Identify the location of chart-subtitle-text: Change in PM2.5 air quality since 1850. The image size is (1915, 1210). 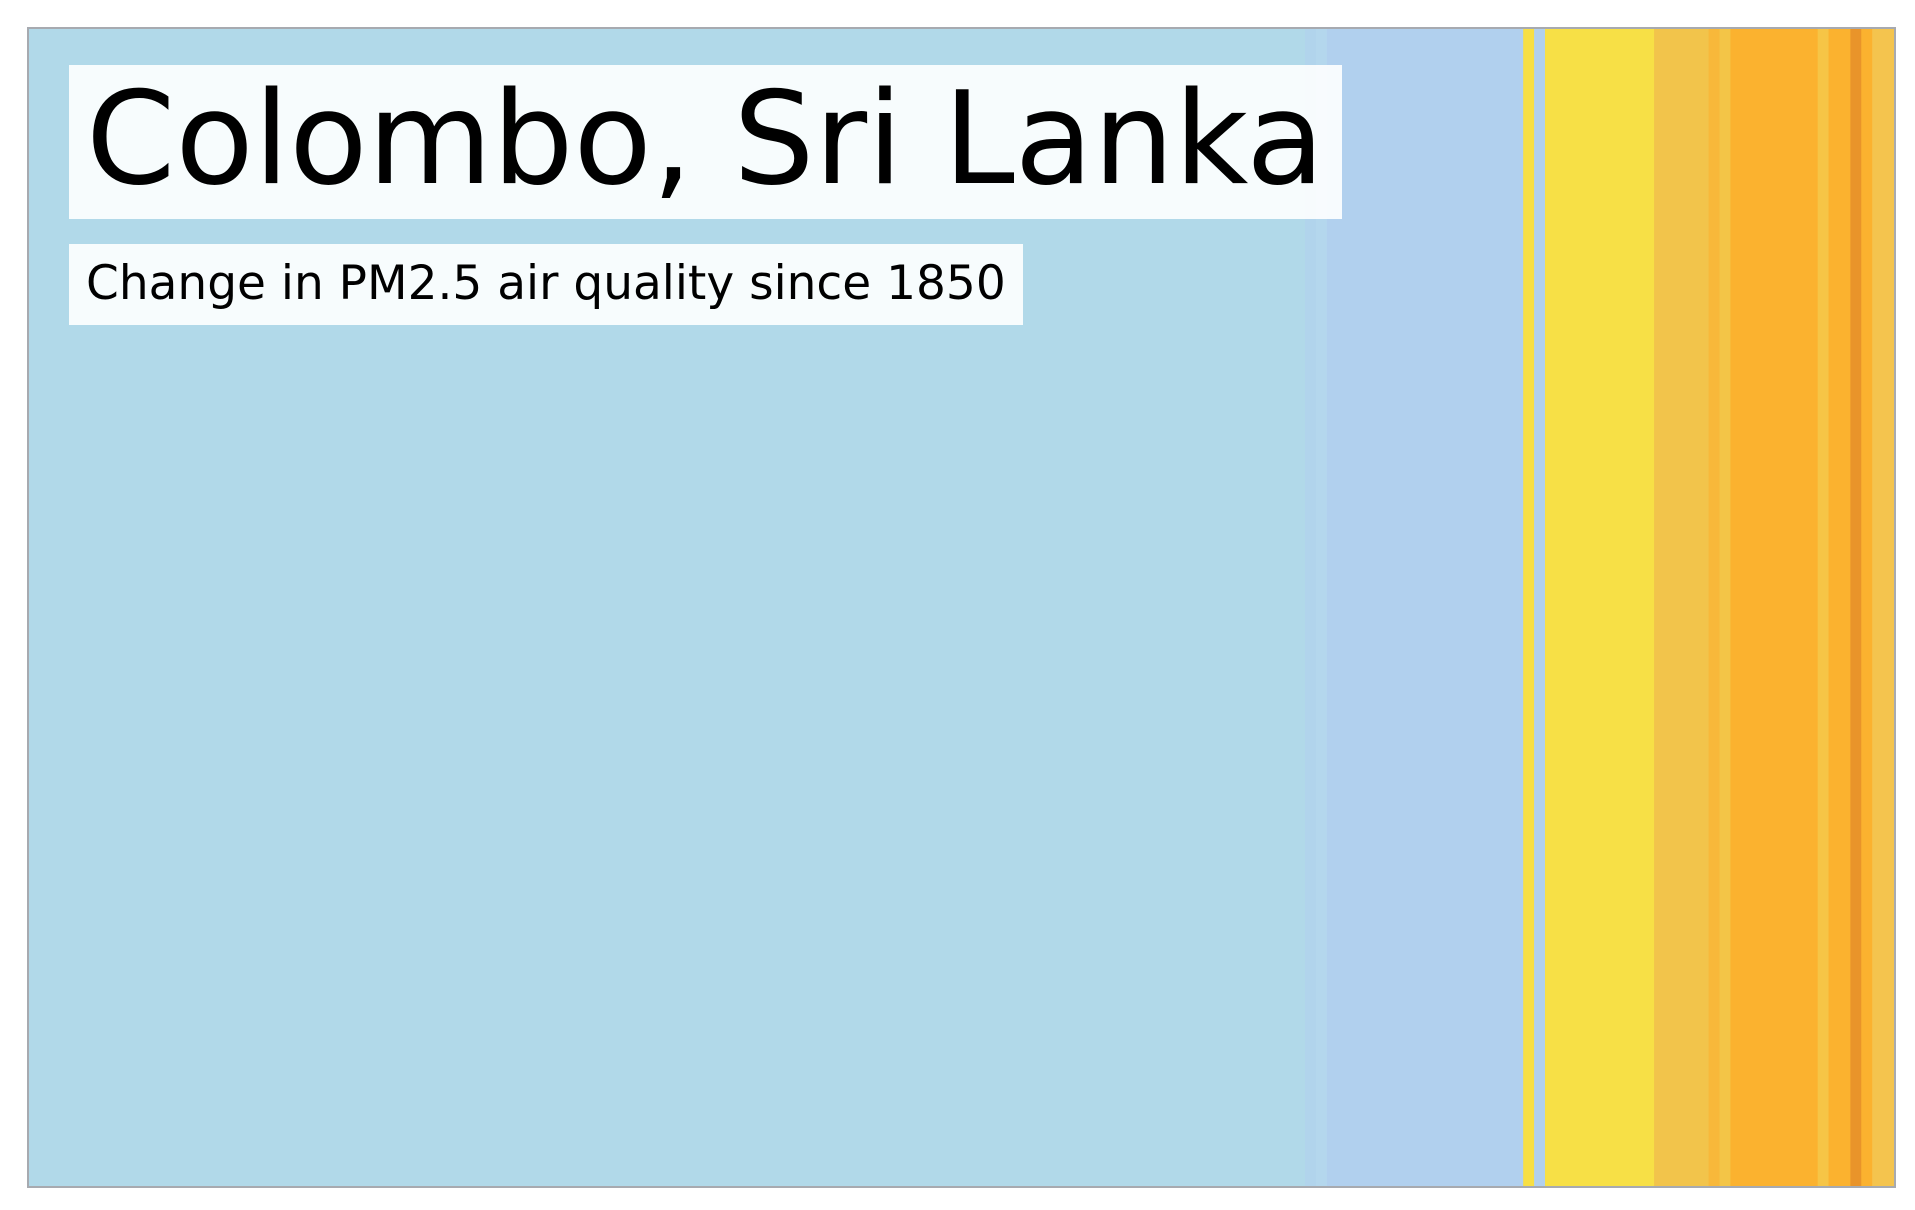
(546, 283).